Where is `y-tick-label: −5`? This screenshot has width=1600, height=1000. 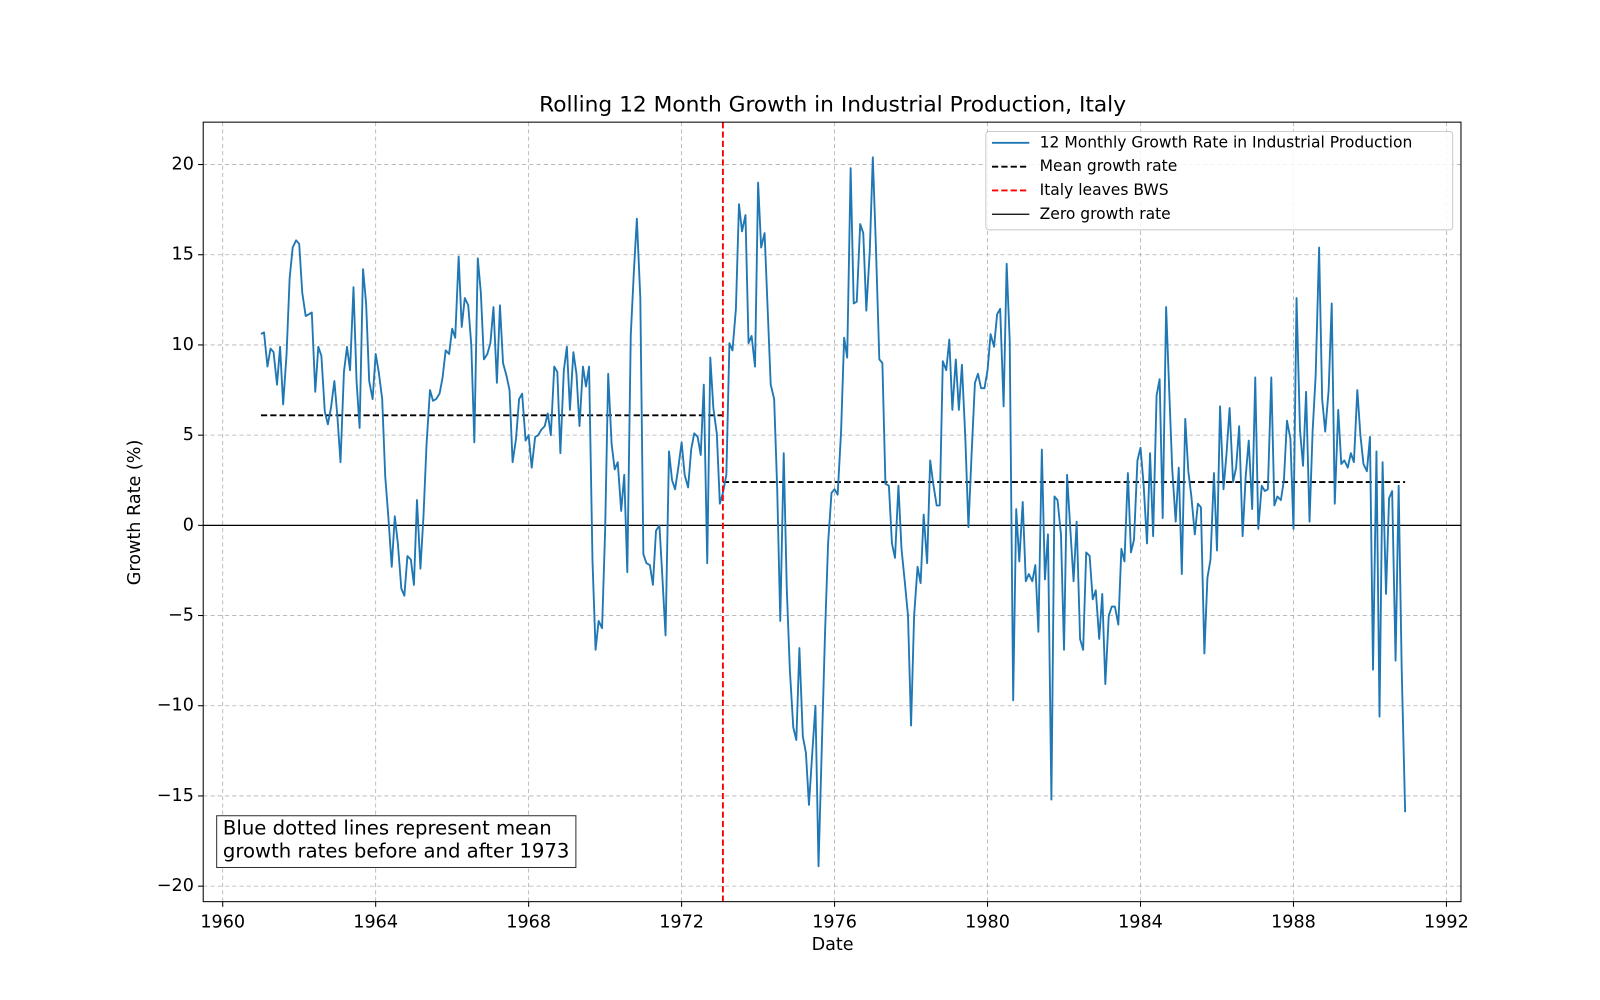 y-tick-label: −5 is located at coordinates (181, 616).